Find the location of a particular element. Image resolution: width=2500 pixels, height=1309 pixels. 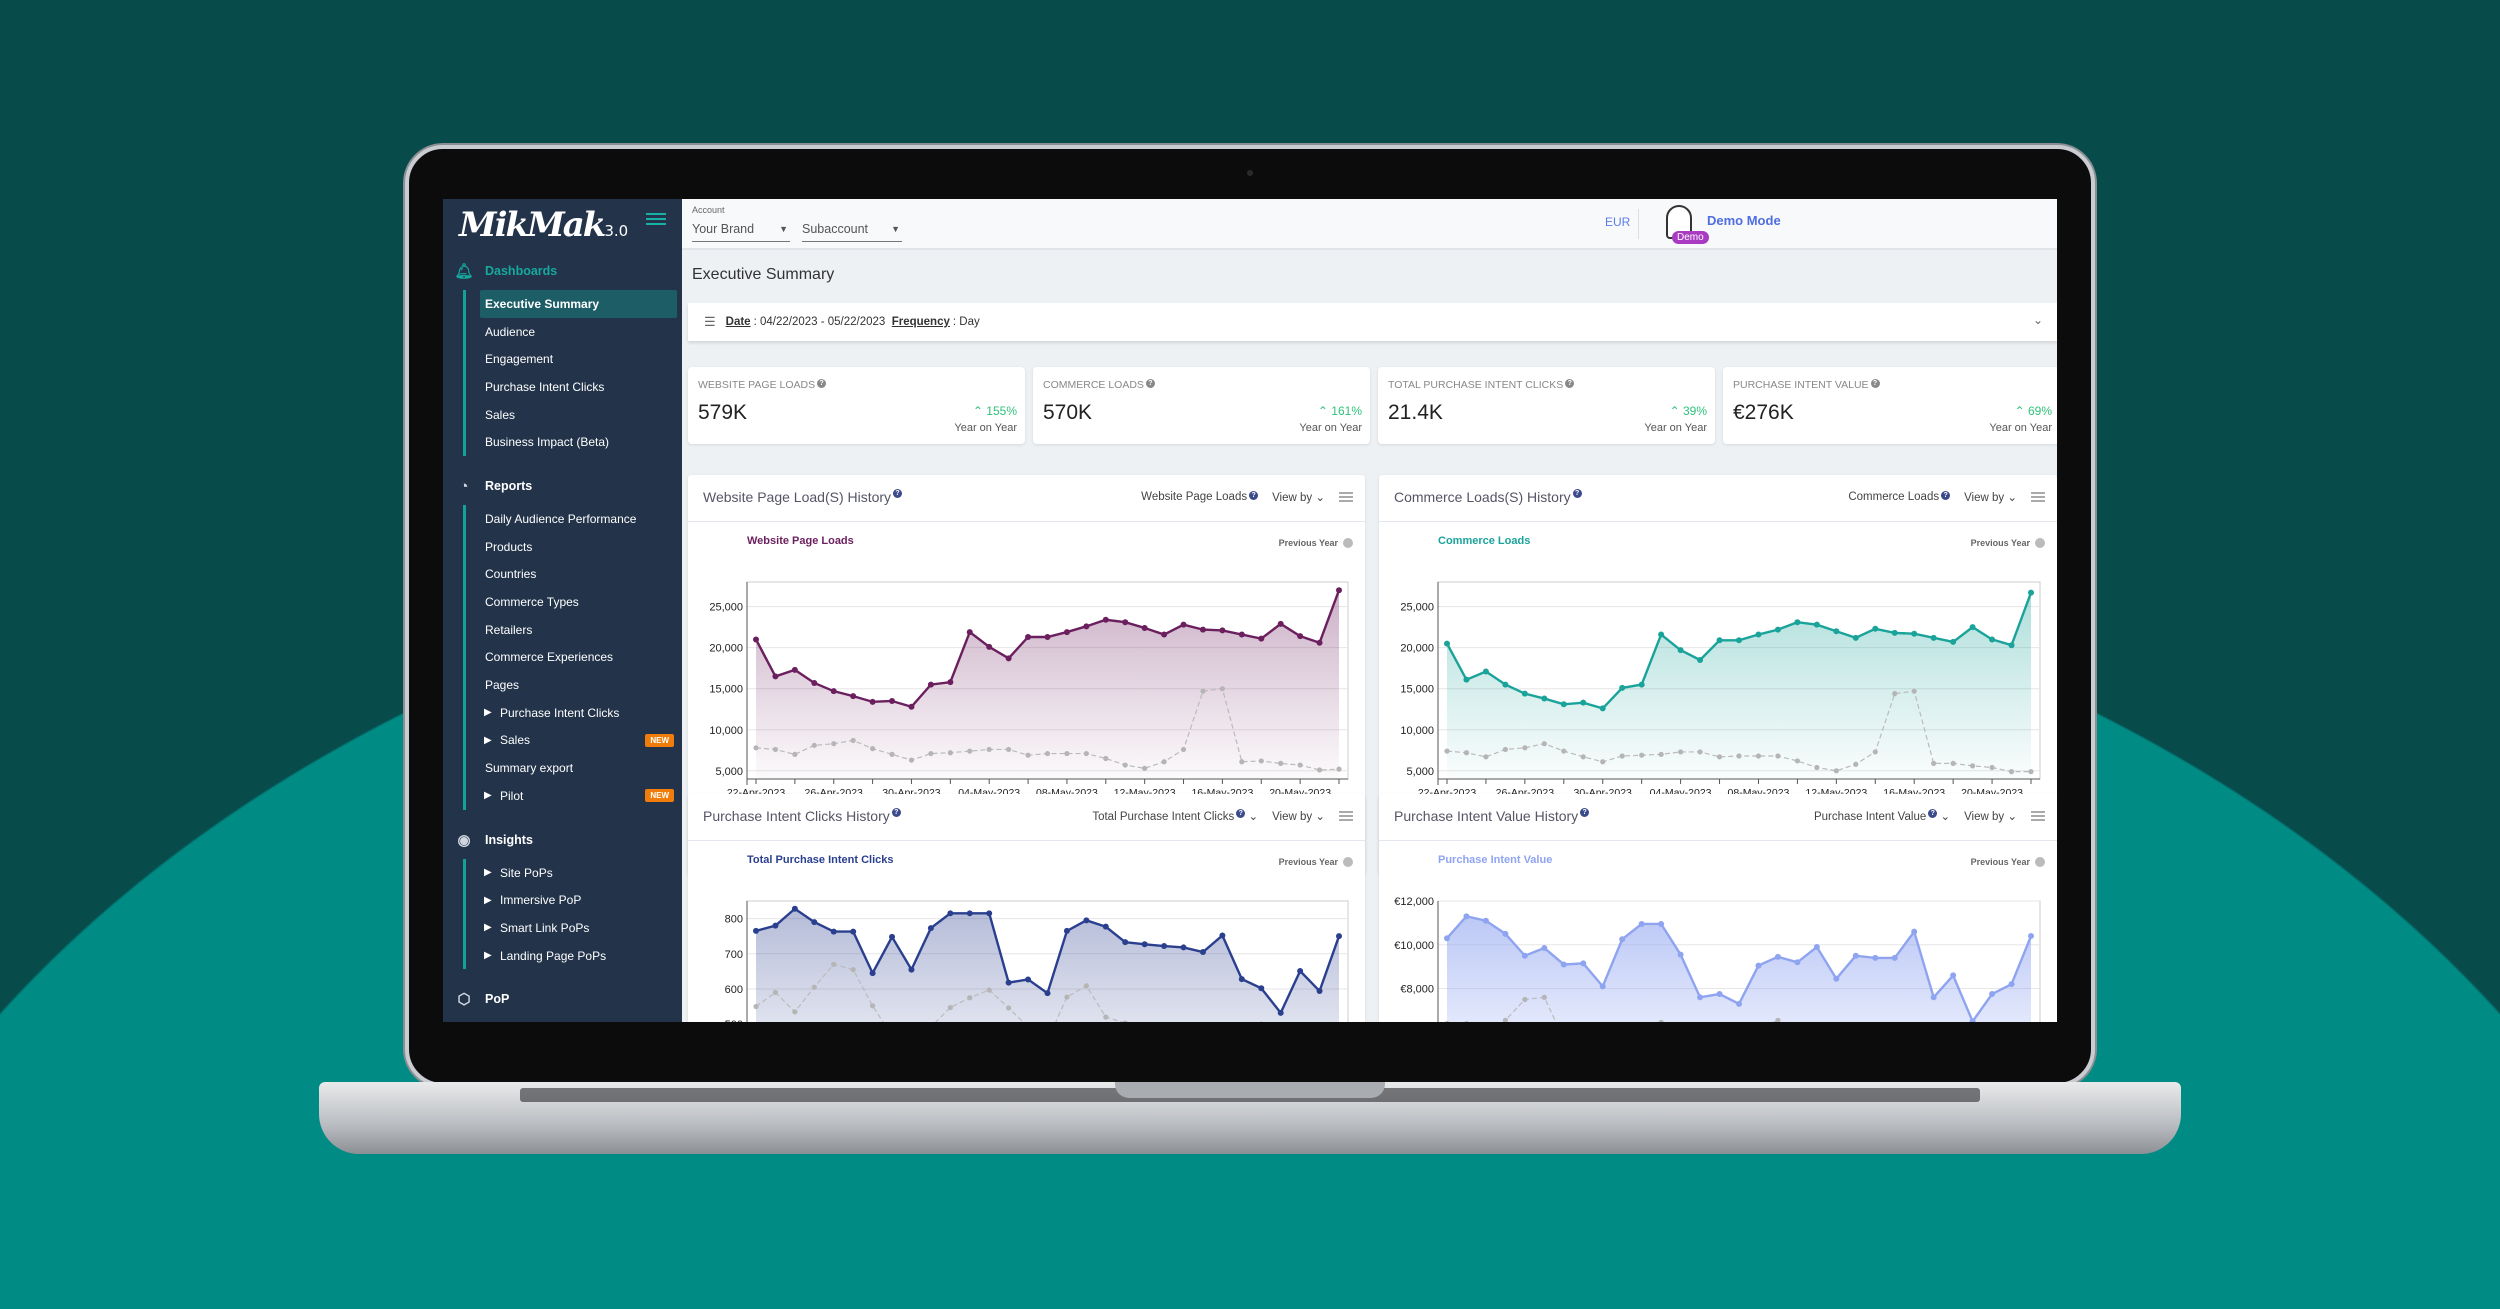

sidebar-item: Retailers is located at coordinates (562, 630).